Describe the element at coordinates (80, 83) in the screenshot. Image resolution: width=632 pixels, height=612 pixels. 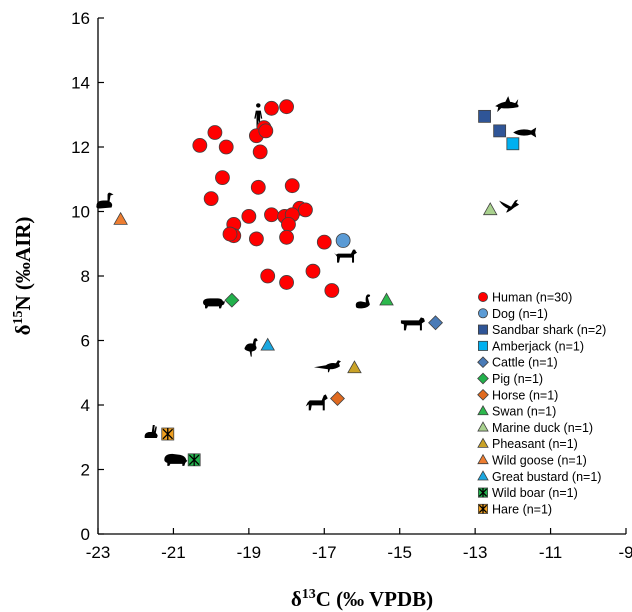
I see `y-tick-label: 14` at that location.